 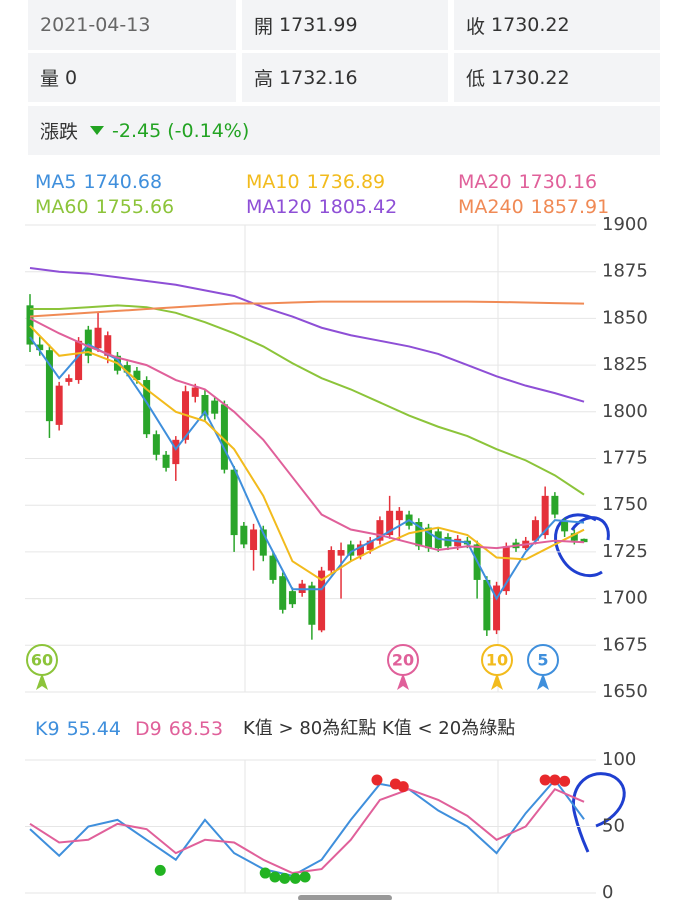 What do you see at coordinates (476, 26) in the screenshot?
I see `label: 收` at bounding box center [476, 26].